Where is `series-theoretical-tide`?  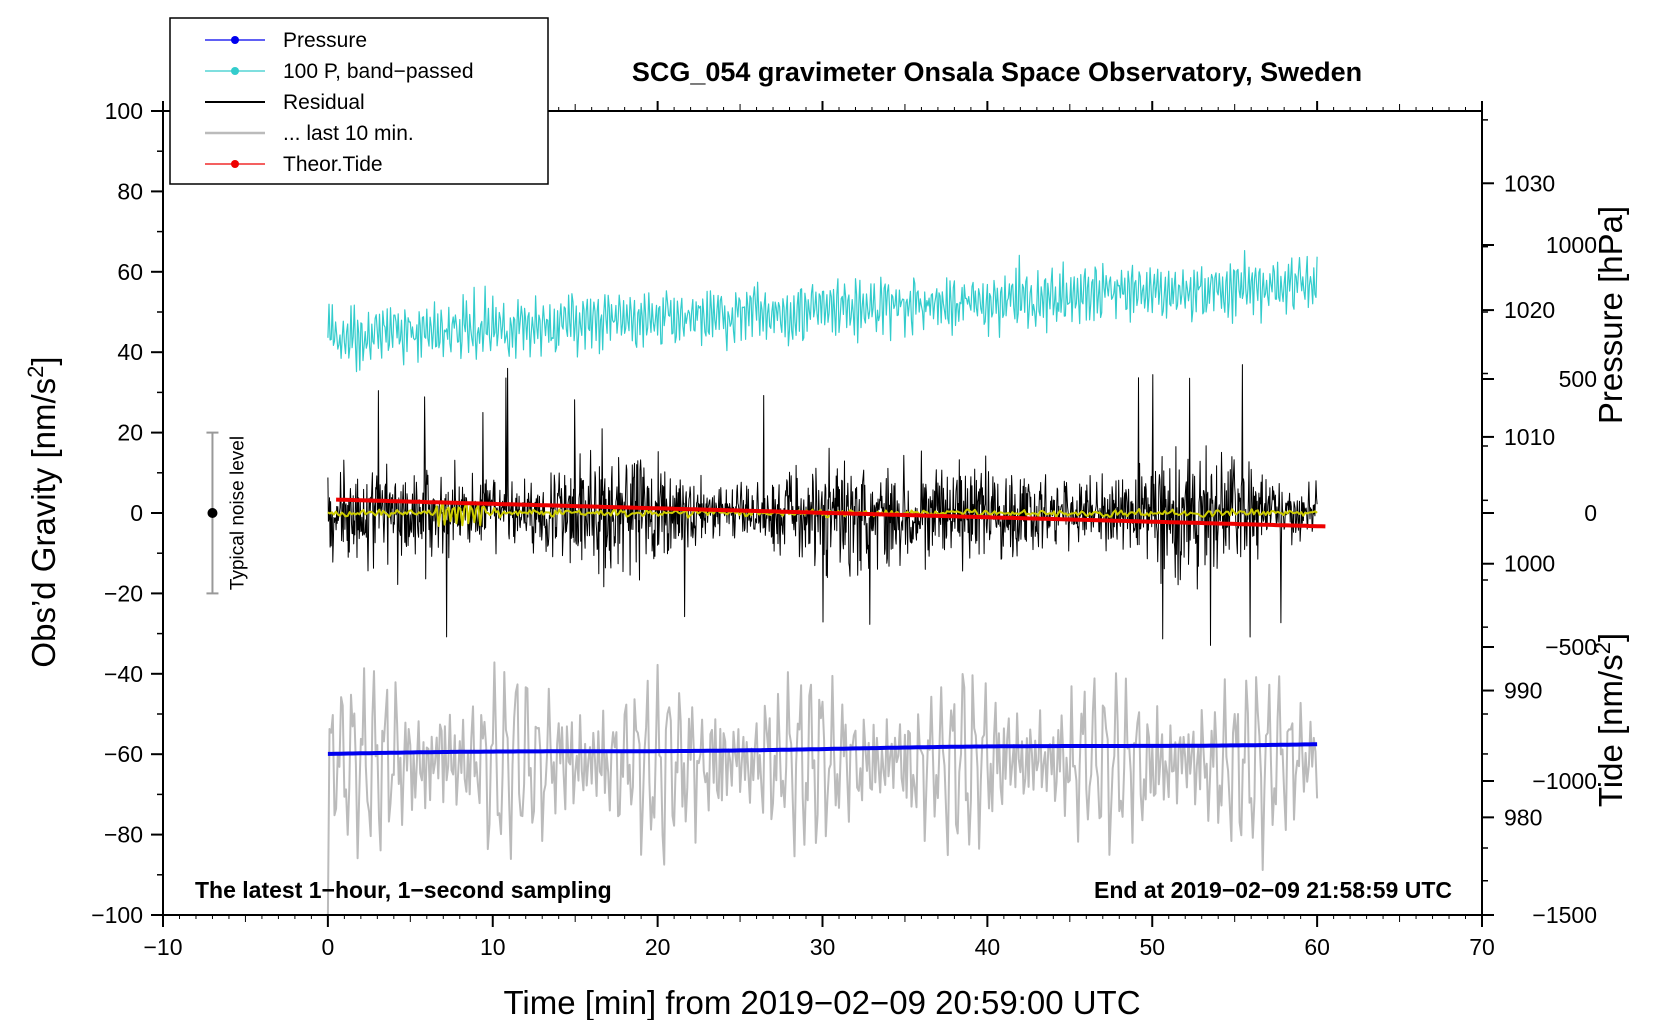
series-theoretical-tide is located at coordinates (831, 513).